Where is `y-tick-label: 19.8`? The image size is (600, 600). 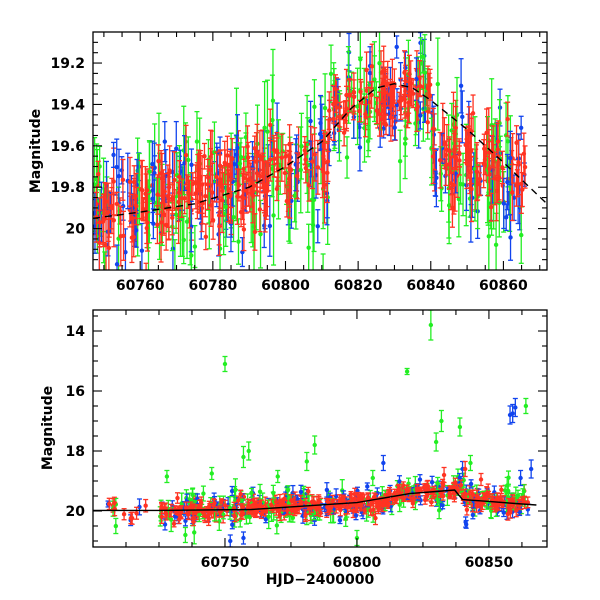 y-tick-label: 19.8 is located at coordinates (67, 188).